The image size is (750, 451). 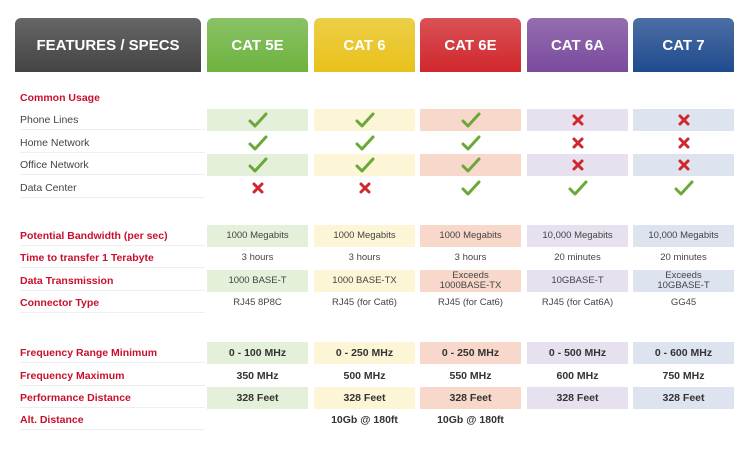 I want to click on row-label: Data Transmission, so click(x=112, y=281).